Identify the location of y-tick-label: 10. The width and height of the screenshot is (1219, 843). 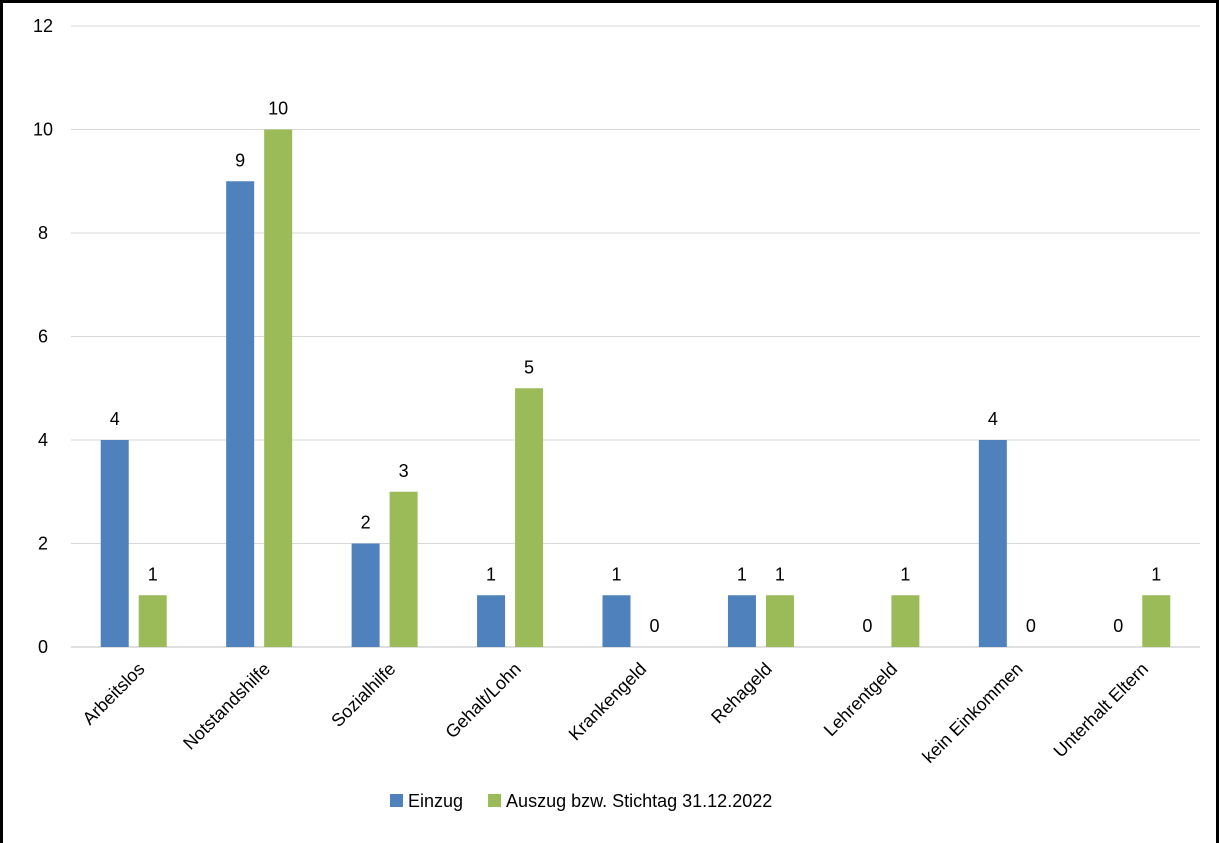
(43, 130).